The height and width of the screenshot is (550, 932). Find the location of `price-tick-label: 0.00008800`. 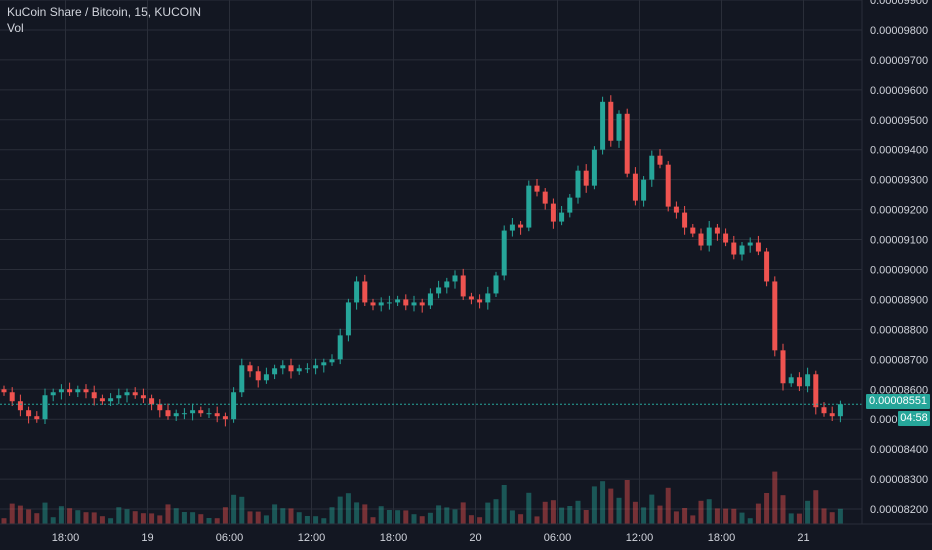

price-tick-label: 0.00008800 is located at coordinates (899, 330).